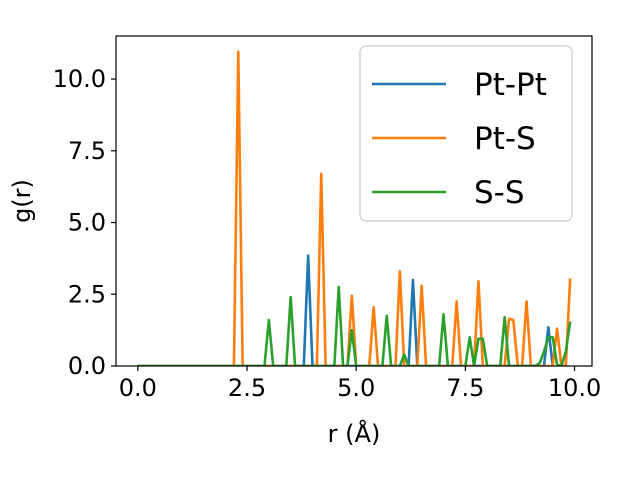  I want to click on x-axis-label: r (Å), so click(354, 433).